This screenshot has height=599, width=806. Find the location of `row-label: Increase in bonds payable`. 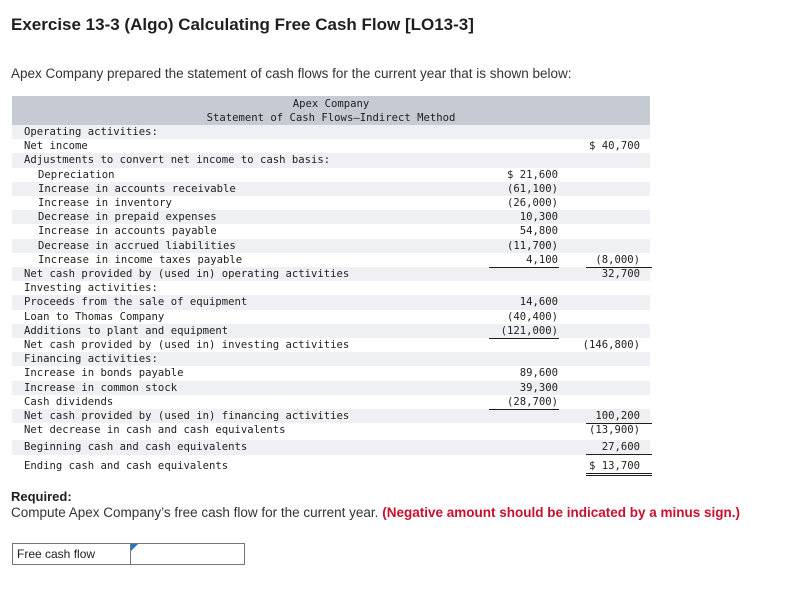

row-label: Increase in bonds payable is located at coordinates (104, 373).